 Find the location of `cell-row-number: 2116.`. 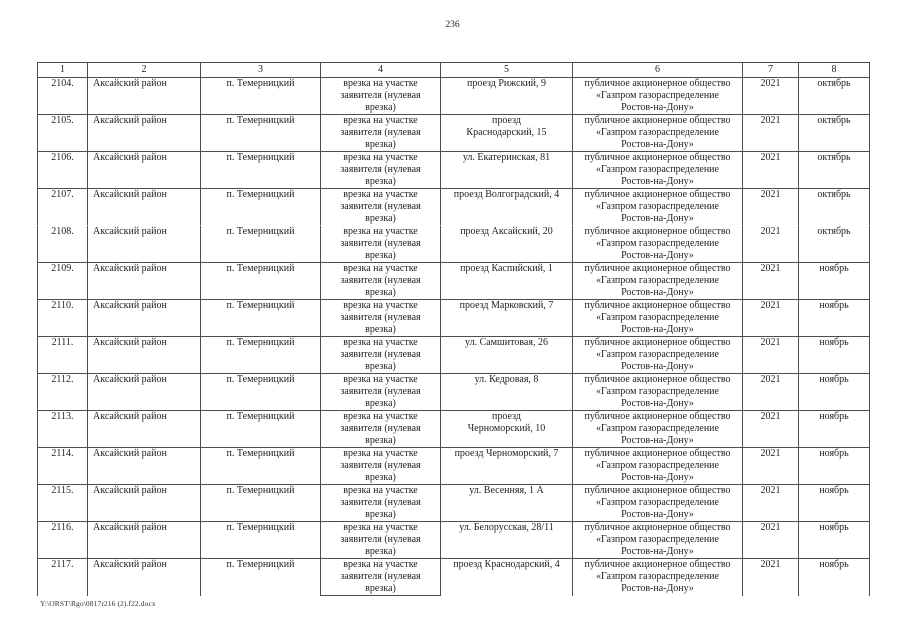

cell-row-number: 2116. is located at coordinates (62, 539).